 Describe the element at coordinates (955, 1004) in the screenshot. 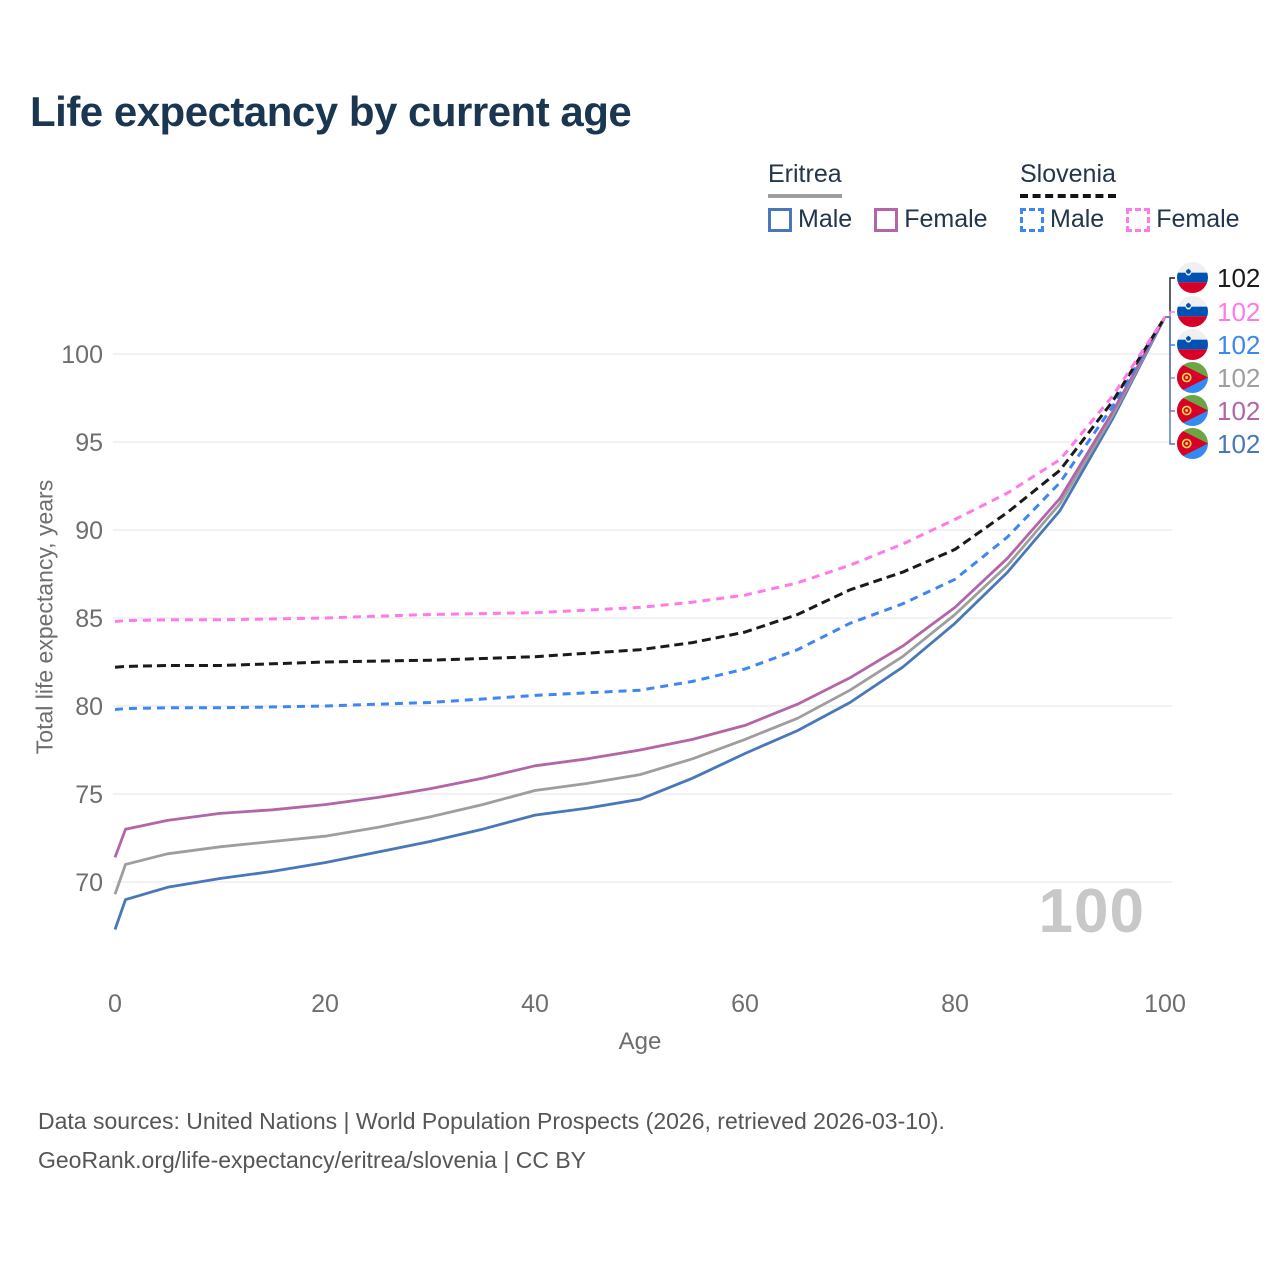

I see `x-tick-label: 80` at that location.